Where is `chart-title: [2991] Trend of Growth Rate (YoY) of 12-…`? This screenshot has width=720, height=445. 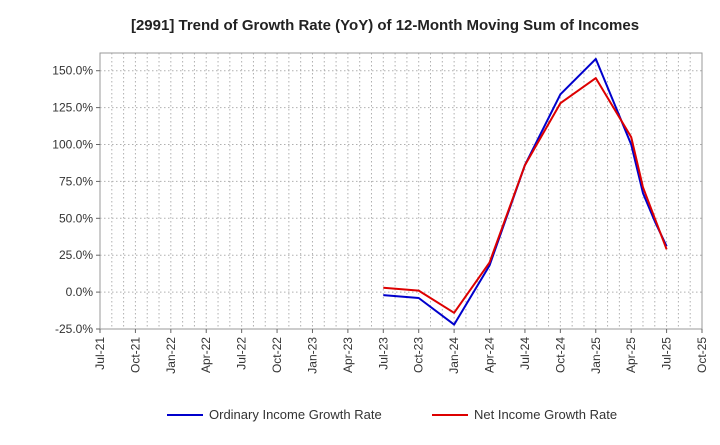 chart-title: [2991] Trend of Growth Rate (YoY) of 12-… is located at coordinates (385, 25).